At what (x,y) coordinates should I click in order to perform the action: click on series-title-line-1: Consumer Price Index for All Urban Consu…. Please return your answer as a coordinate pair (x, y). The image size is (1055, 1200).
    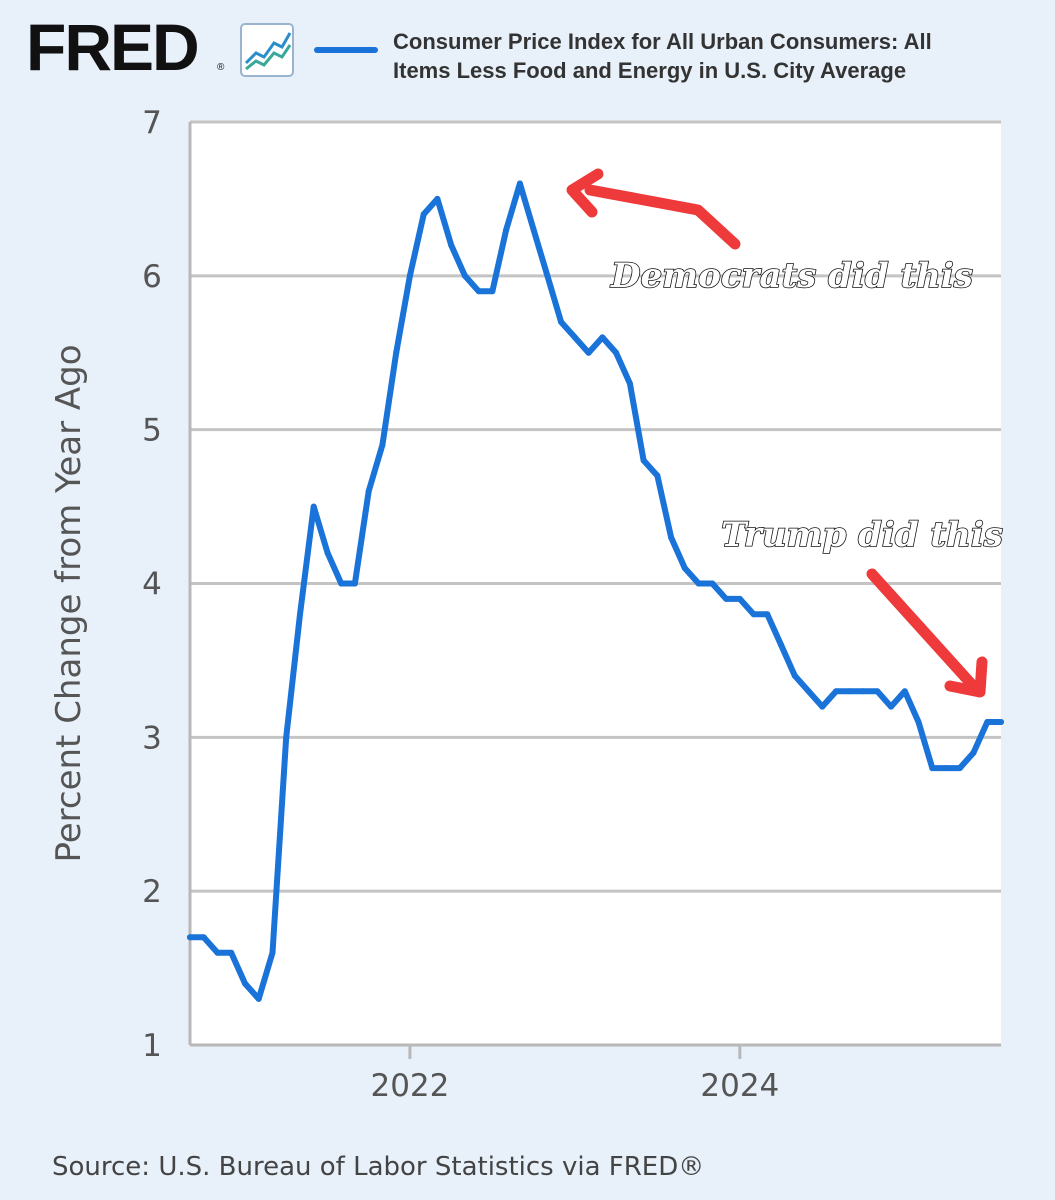
    Looking at the image, I should click on (662, 41).